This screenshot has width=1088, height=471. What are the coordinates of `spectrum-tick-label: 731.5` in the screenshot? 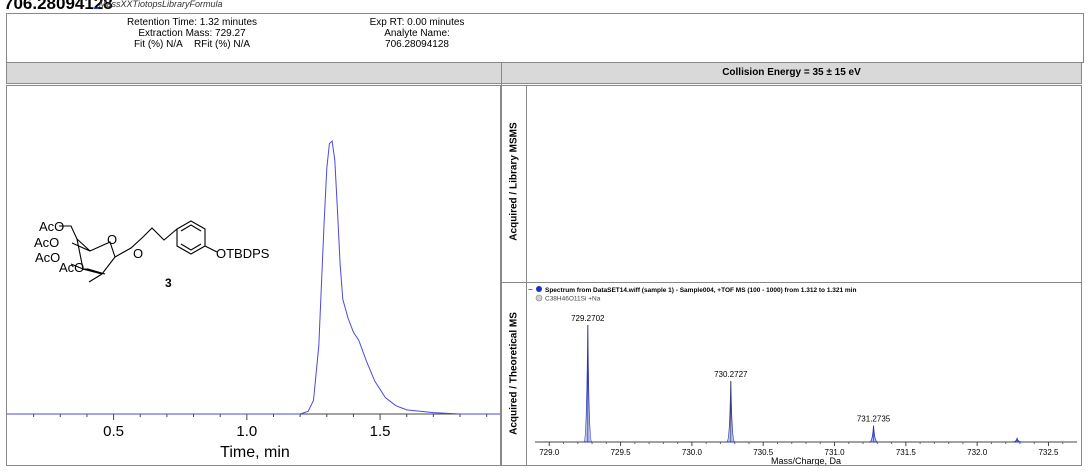 It's located at (906, 452).